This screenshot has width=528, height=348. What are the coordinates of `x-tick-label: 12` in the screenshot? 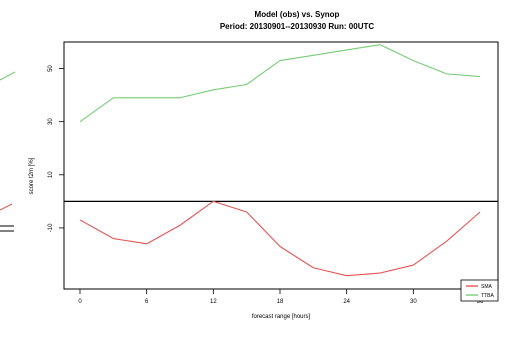 It's located at (213, 302).